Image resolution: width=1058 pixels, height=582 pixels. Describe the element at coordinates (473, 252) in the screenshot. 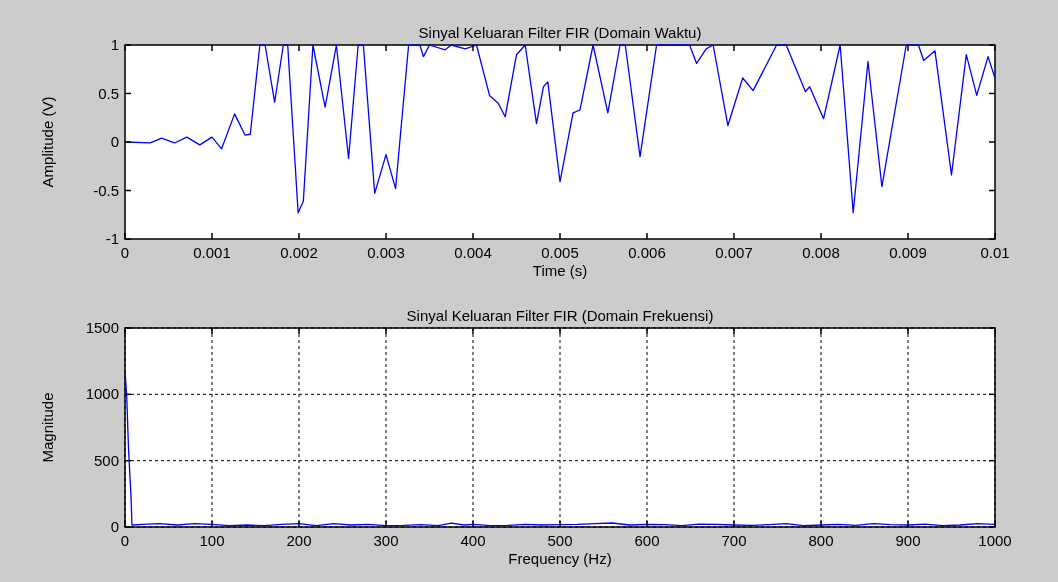

I see `x-tick-label: 0.004` at that location.